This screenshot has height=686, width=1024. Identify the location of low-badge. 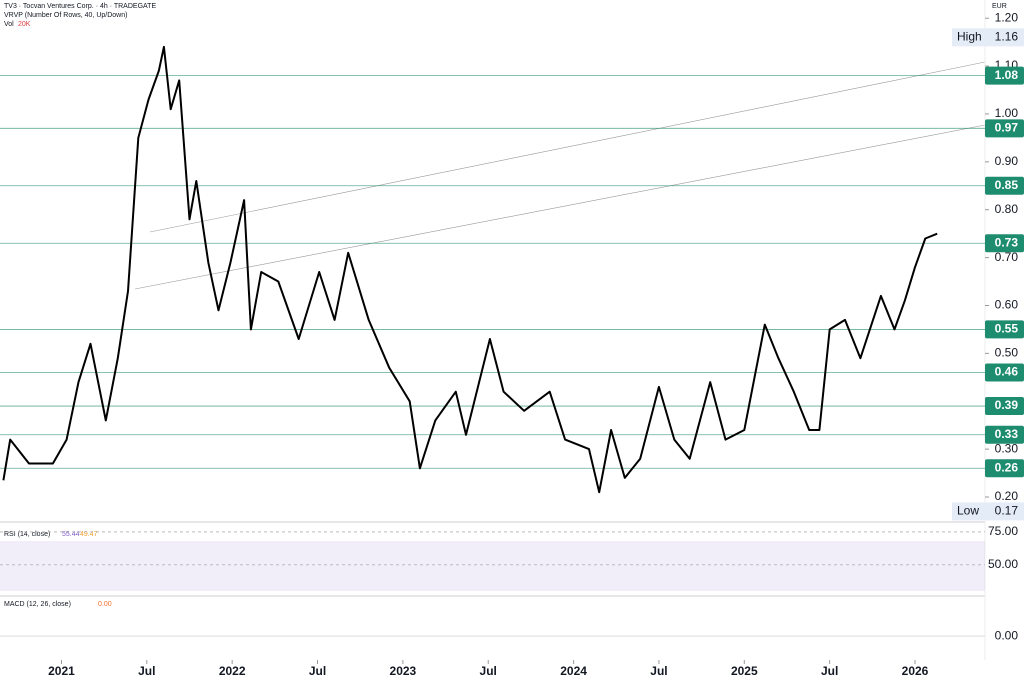
(988, 511).